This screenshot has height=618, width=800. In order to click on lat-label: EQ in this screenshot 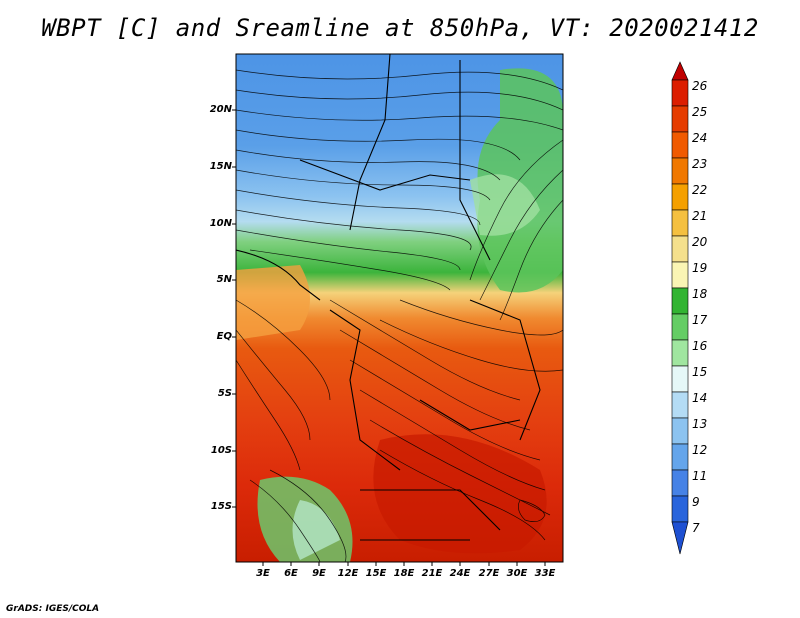, I will do `click(224, 336)`.